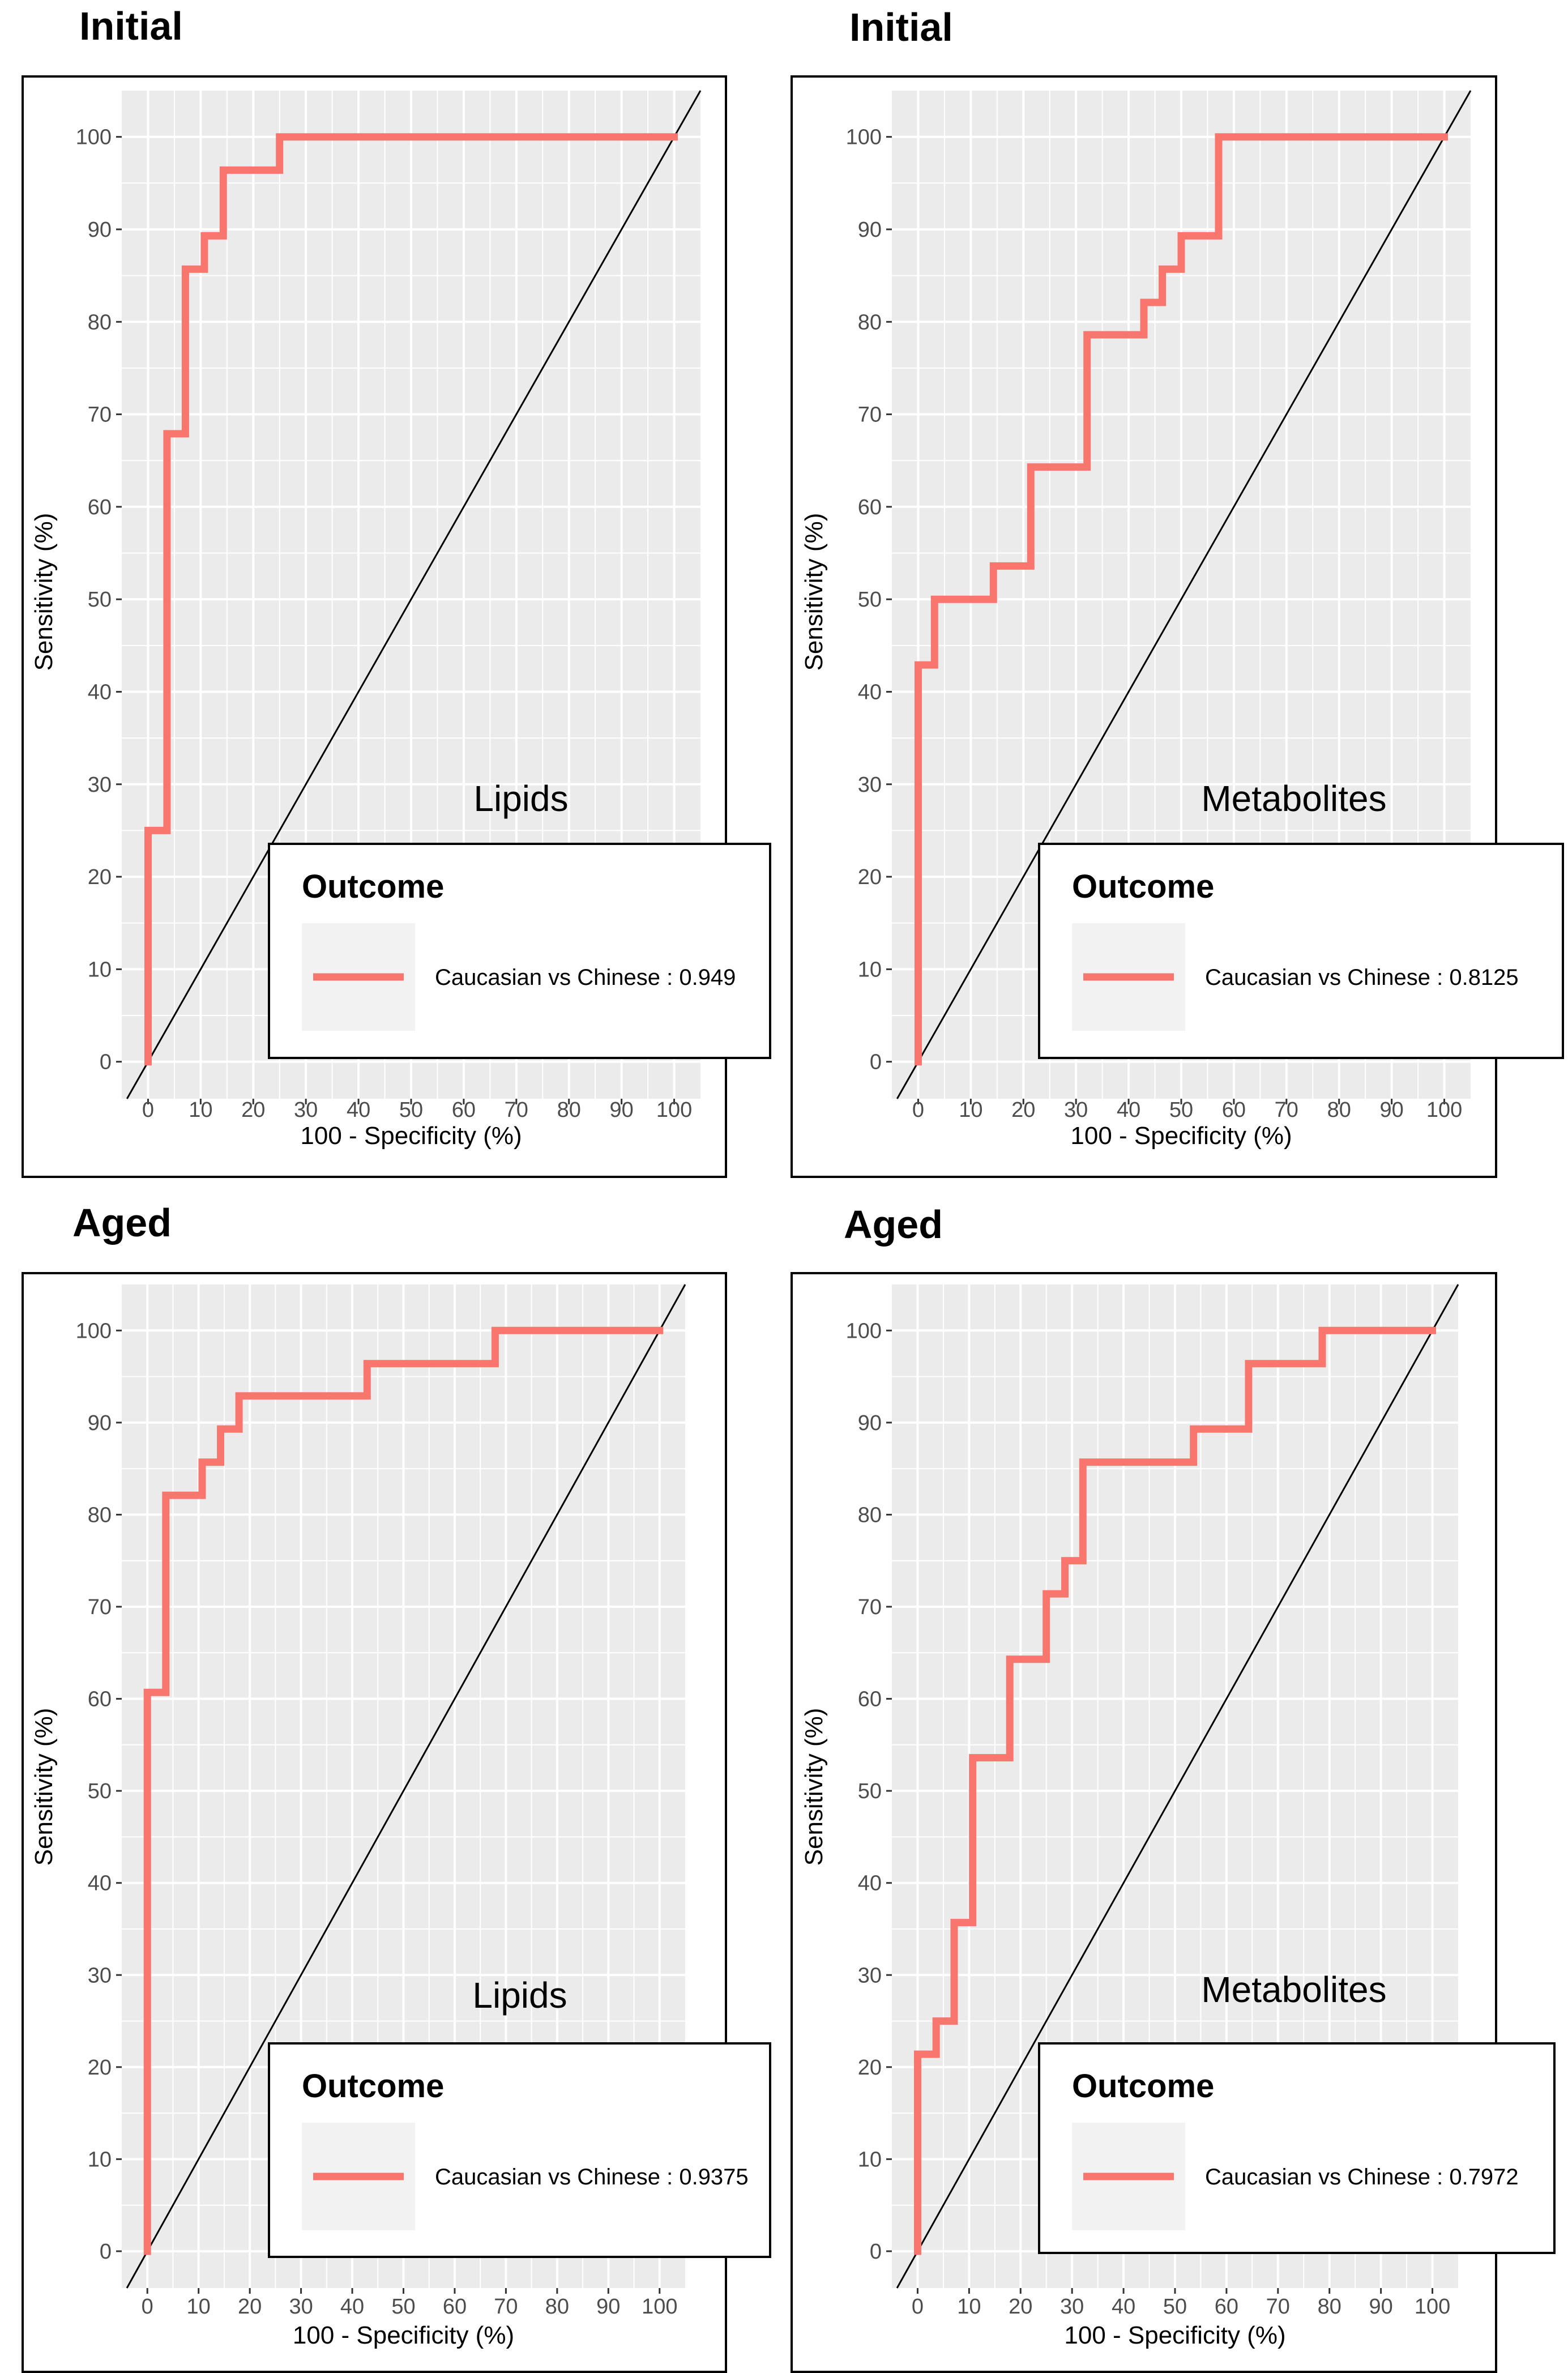  I want to click on dataset-label: Lipids, so click(520, 798).